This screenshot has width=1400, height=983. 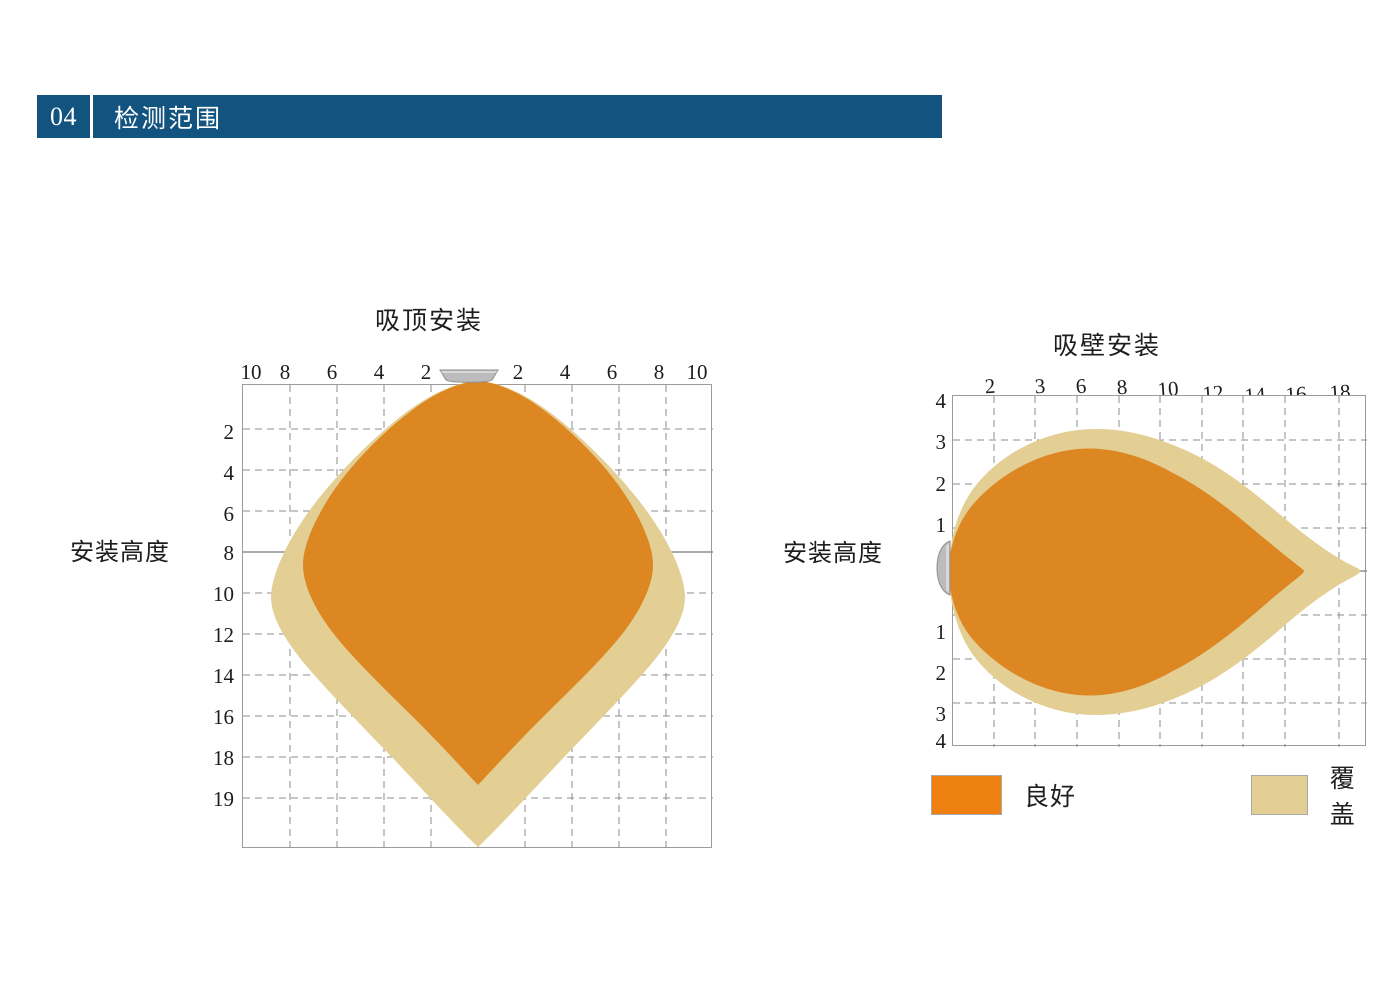 What do you see at coordinates (1311, 796) in the screenshot?
I see `legend-item-coverage: 覆盖` at bounding box center [1311, 796].